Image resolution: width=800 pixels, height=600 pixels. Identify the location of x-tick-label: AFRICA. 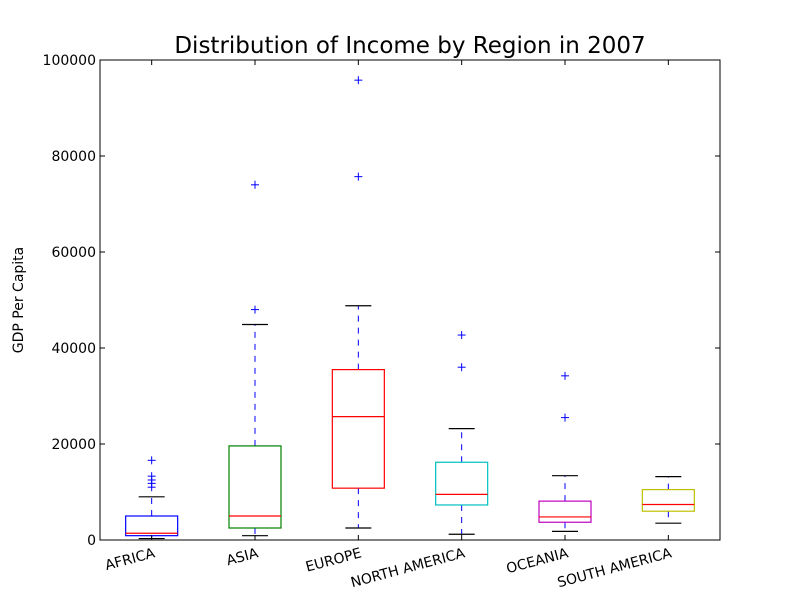
(130, 559).